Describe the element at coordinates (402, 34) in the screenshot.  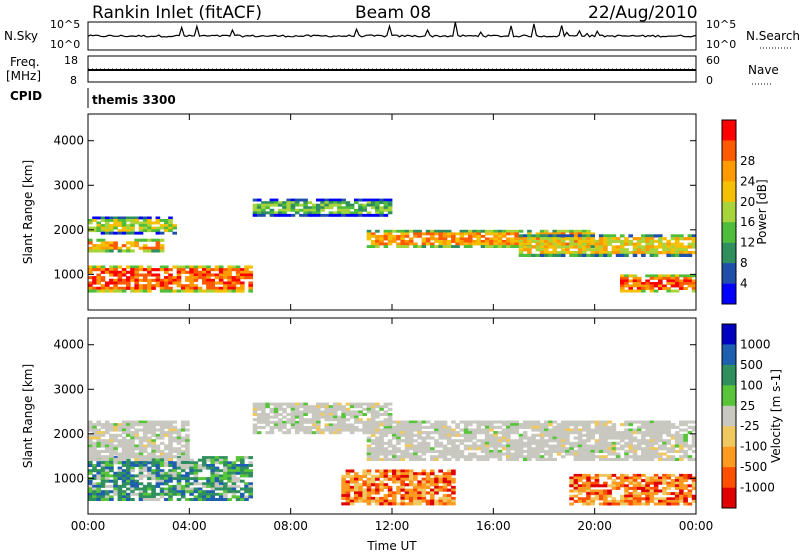
I see `nsky-panel: N.Sky 10^5 10^0 10^5 10^0 N.Search` at that location.